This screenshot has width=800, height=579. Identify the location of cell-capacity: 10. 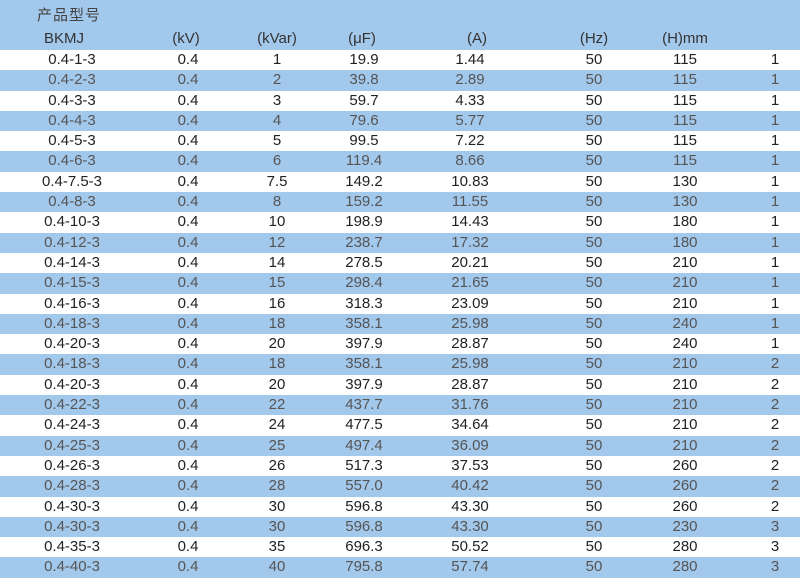
(277, 222).